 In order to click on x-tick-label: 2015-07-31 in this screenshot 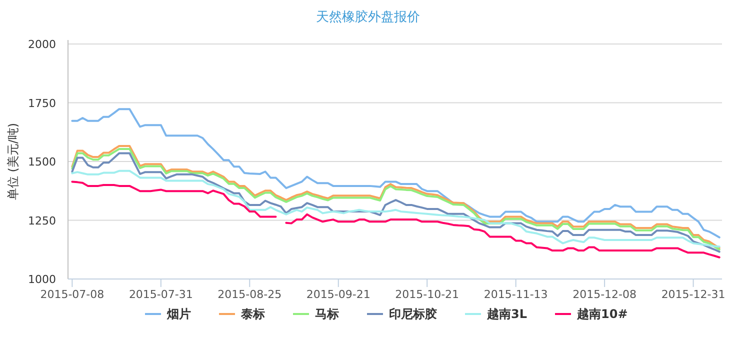, I will do `click(160, 294)`.